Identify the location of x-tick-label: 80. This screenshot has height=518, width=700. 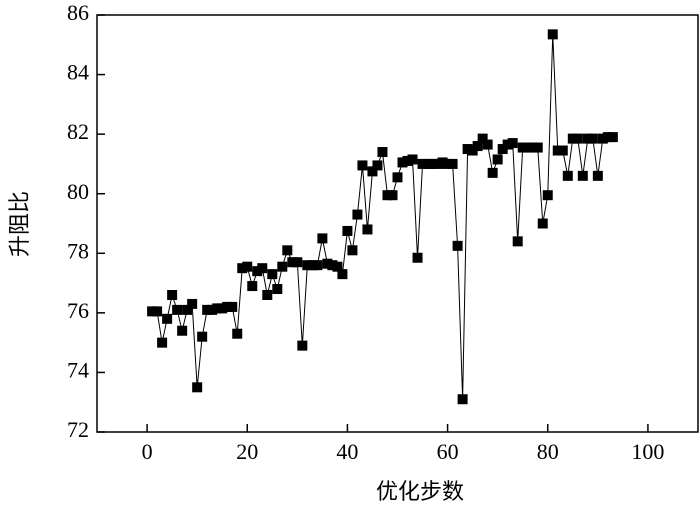
(548, 451).